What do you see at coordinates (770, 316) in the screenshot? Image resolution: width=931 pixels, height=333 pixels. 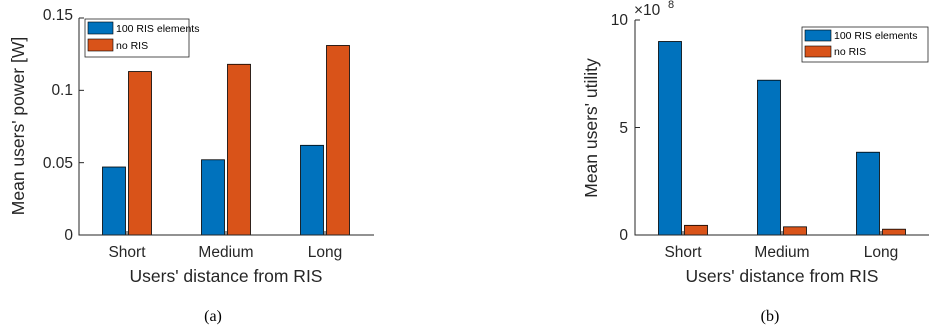 I see `caption-b: (b)` at bounding box center [770, 316].